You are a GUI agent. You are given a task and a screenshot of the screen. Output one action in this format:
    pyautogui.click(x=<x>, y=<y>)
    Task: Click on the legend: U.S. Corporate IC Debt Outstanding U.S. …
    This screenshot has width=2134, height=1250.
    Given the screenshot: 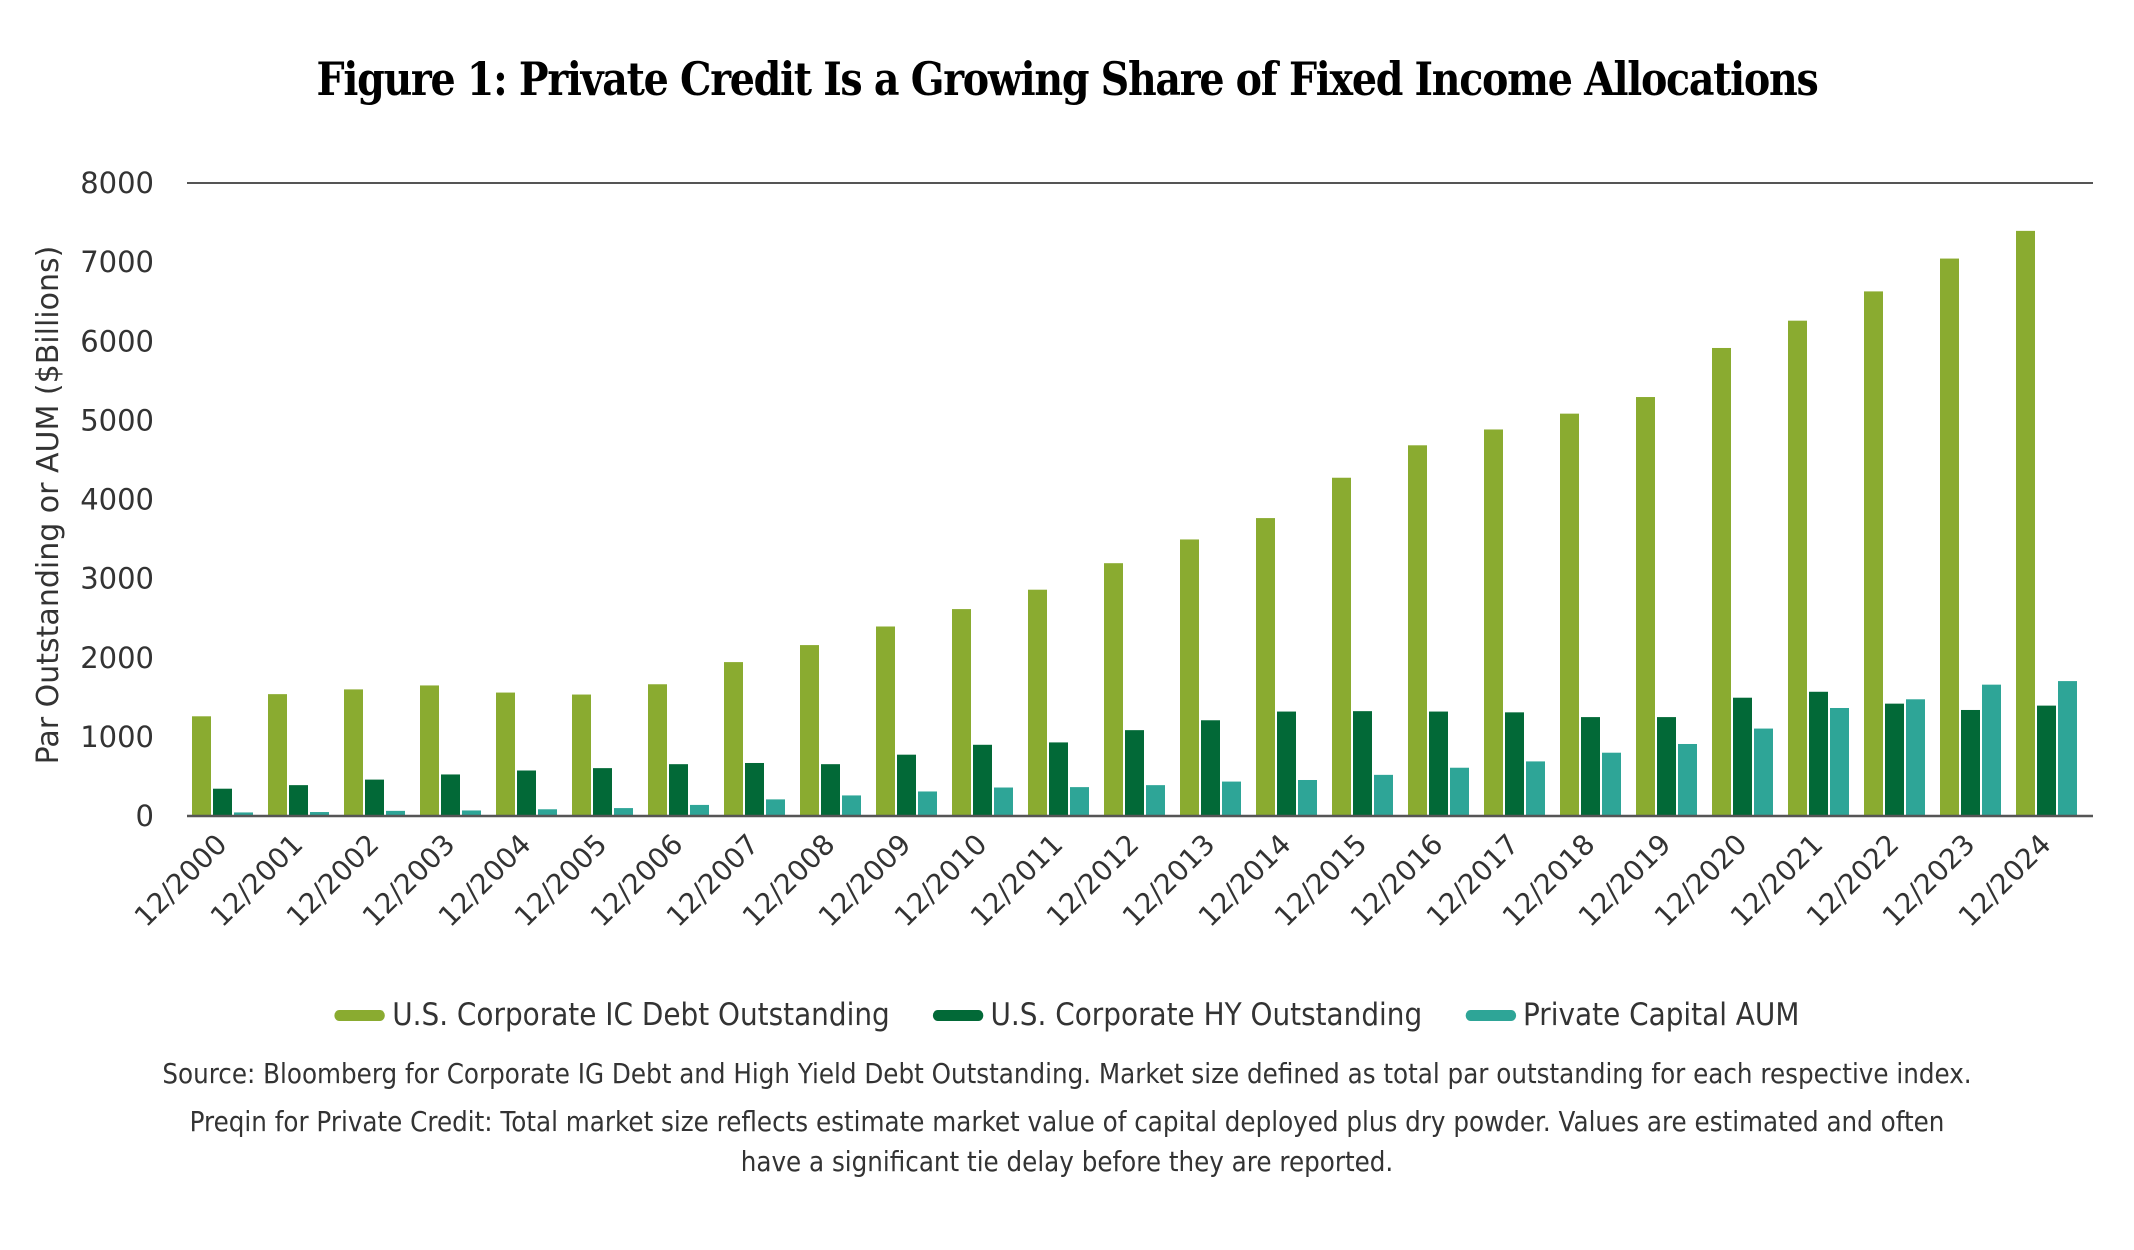 What is the action you would take?
    pyautogui.click(x=1067, y=1015)
    